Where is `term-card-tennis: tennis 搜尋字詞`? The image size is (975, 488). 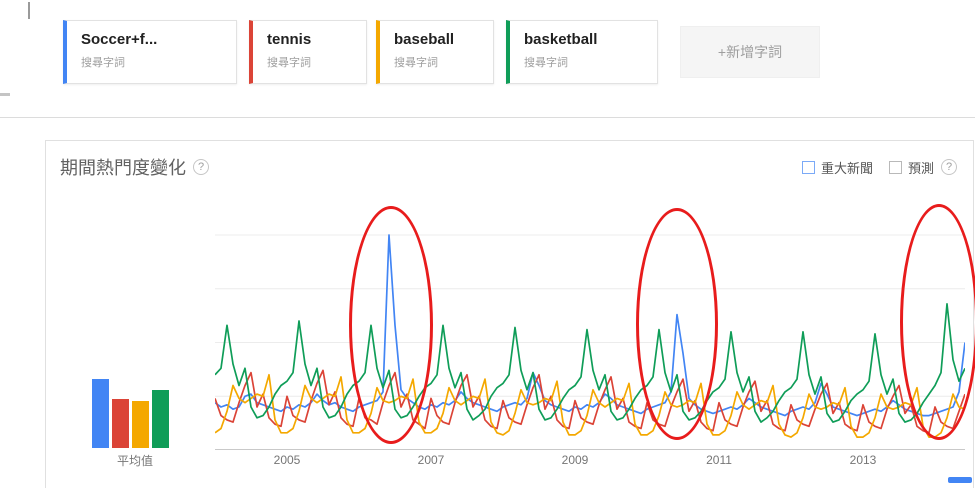 term-card-tennis: tennis 搜尋字詞 is located at coordinates (308, 52).